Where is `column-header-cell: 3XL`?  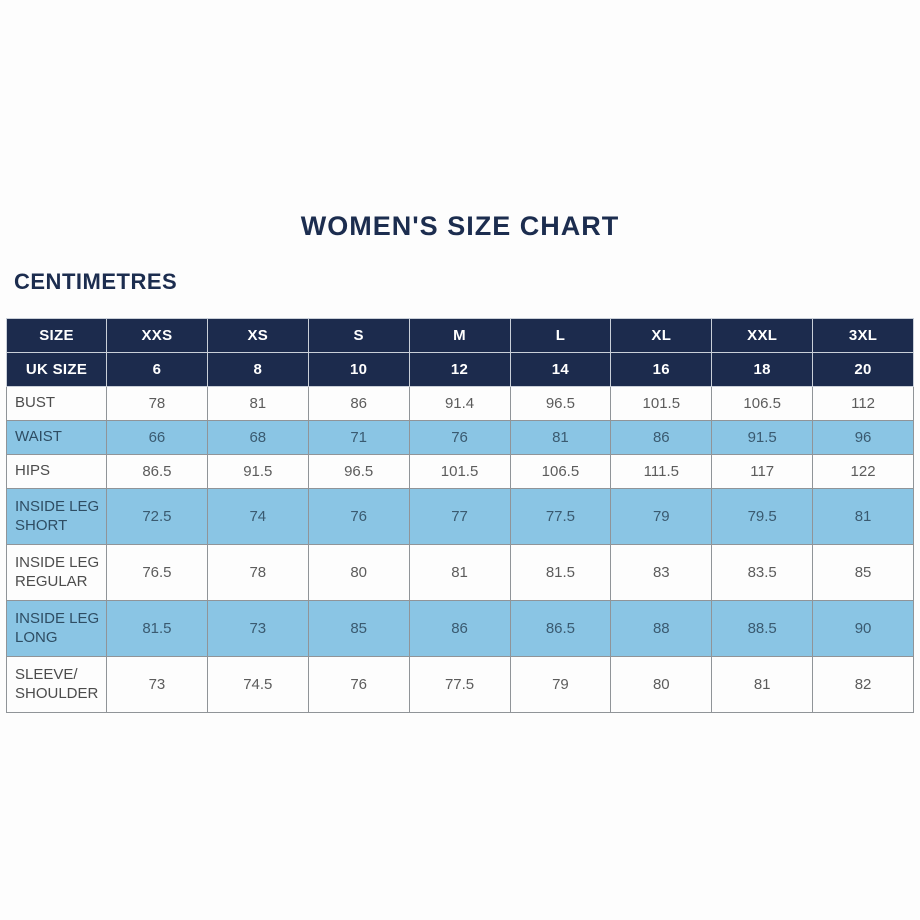
column-header-cell: 3XL is located at coordinates (863, 335).